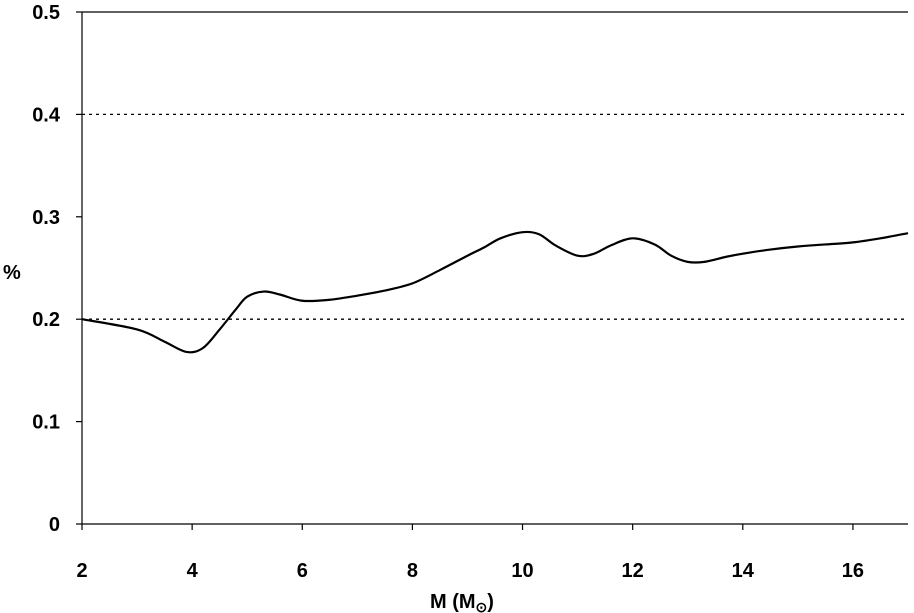 Image resolution: width=914 pixels, height=613 pixels. What do you see at coordinates (453, 602) in the screenshot?
I see `x-axis-label-main: M (M` at bounding box center [453, 602].